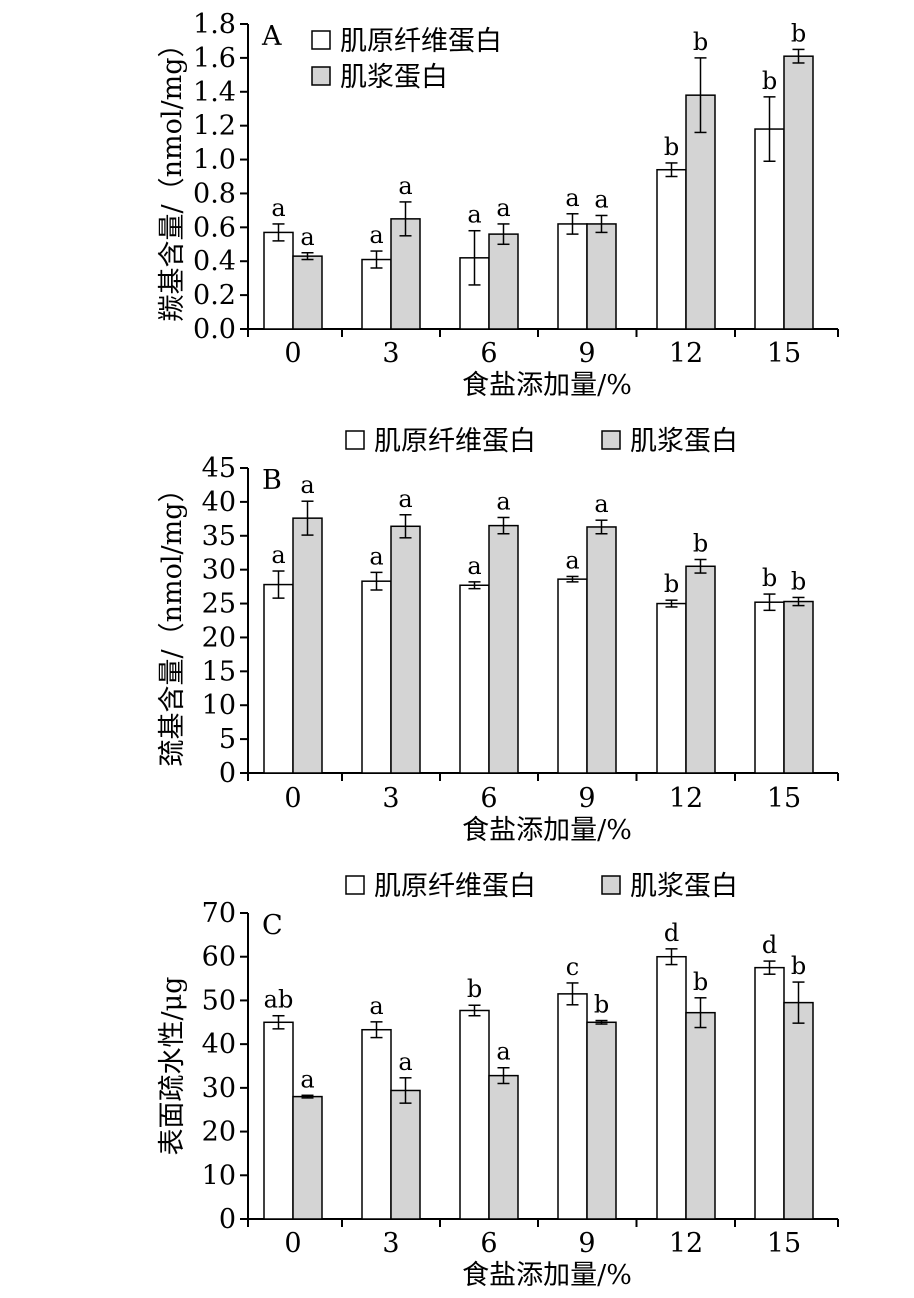 The height and width of the screenshot is (1298, 914). What do you see at coordinates (214, 58) in the screenshot?
I see `y-tick-label: 1.6` at bounding box center [214, 58].